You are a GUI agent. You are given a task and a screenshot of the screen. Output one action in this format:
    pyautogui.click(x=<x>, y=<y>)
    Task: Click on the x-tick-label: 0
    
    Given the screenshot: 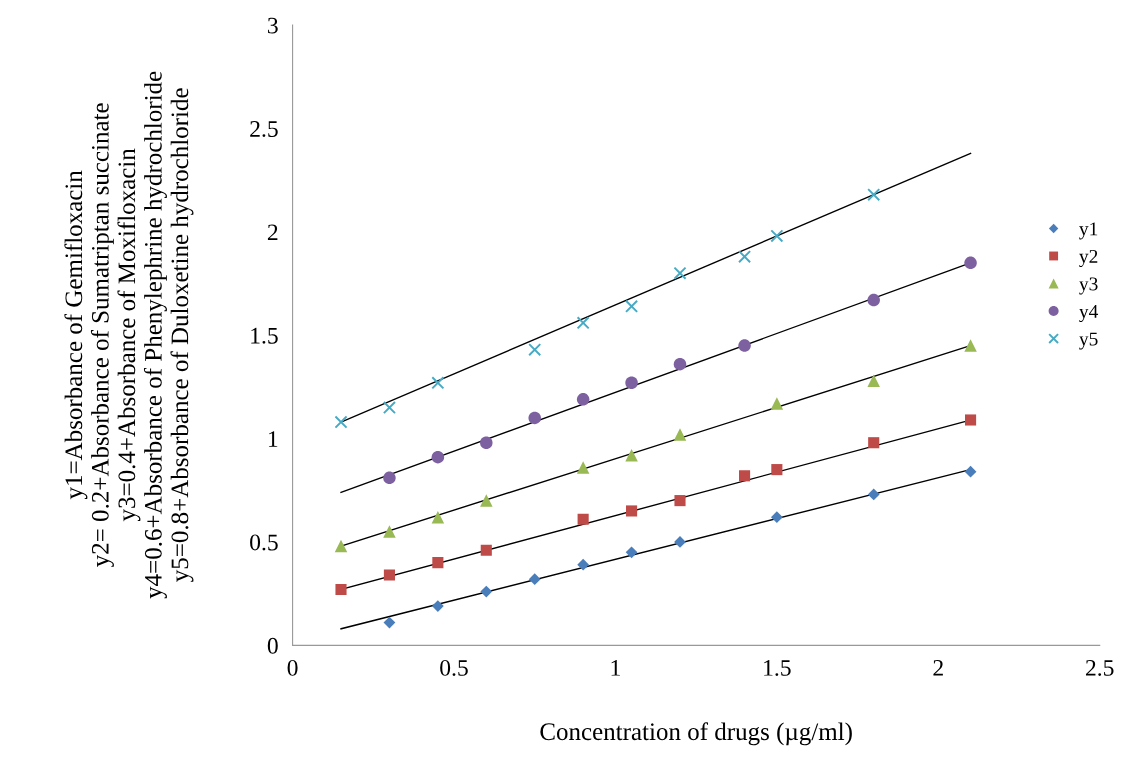 What is the action you would take?
    pyautogui.click(x=292, y=667)
    